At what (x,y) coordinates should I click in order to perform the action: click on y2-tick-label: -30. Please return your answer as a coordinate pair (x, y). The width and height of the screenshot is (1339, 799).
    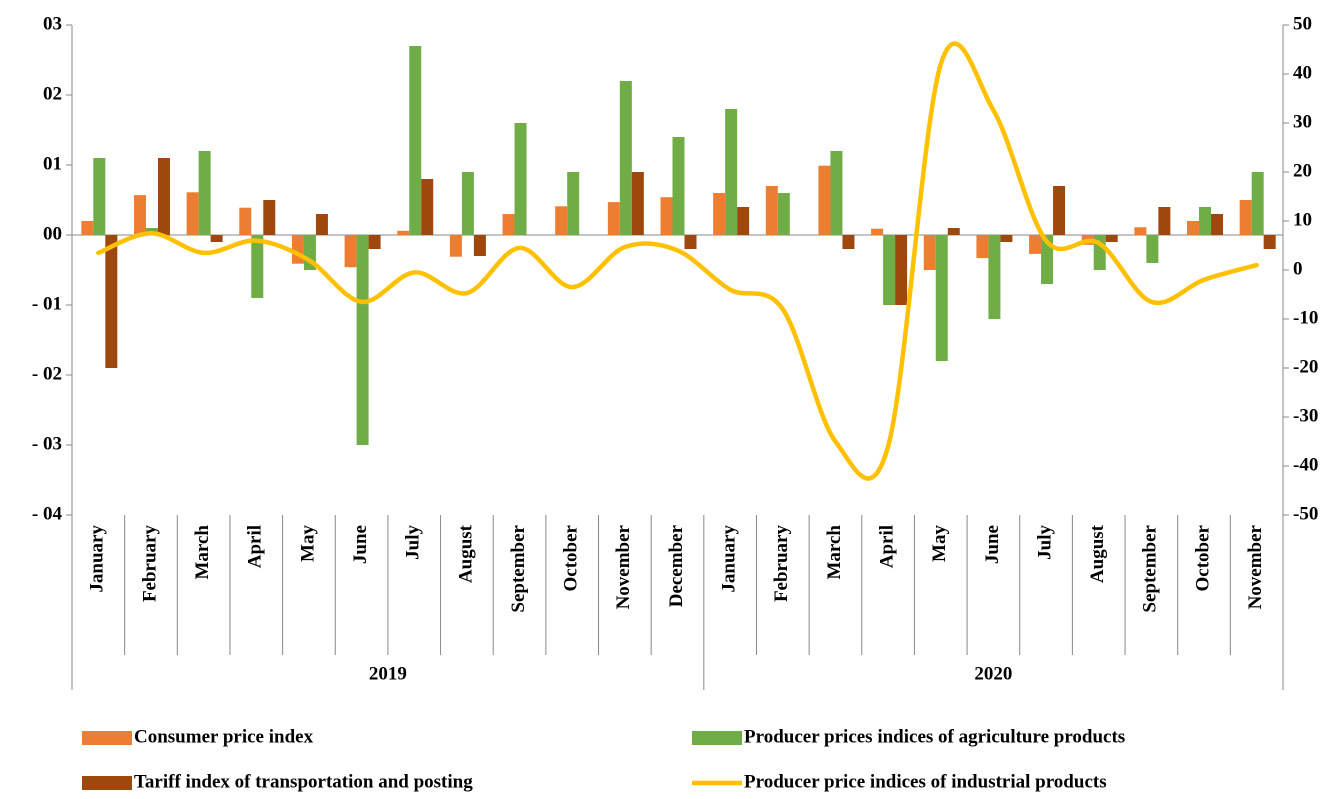
    Looking at the image, I should click on (1305, 415).